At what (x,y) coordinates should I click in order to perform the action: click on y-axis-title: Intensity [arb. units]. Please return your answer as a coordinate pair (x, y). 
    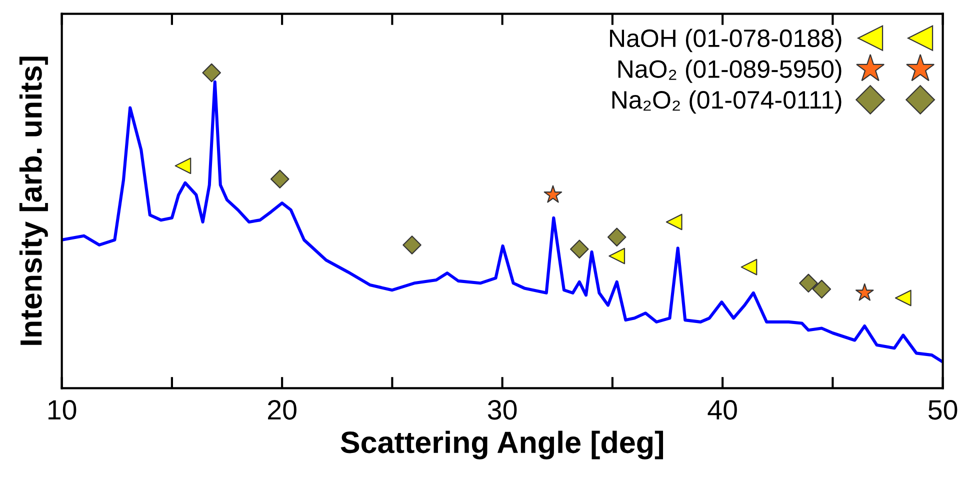
    Looking at the image, I should click on (33, 200).